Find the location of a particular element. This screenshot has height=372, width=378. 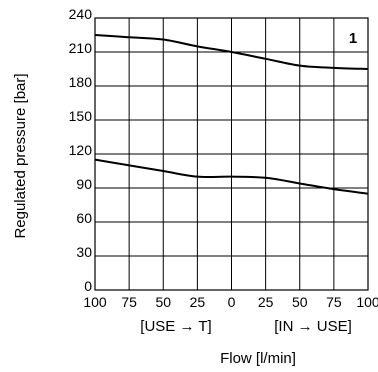

badge-box is located at coordinates (349, 37).